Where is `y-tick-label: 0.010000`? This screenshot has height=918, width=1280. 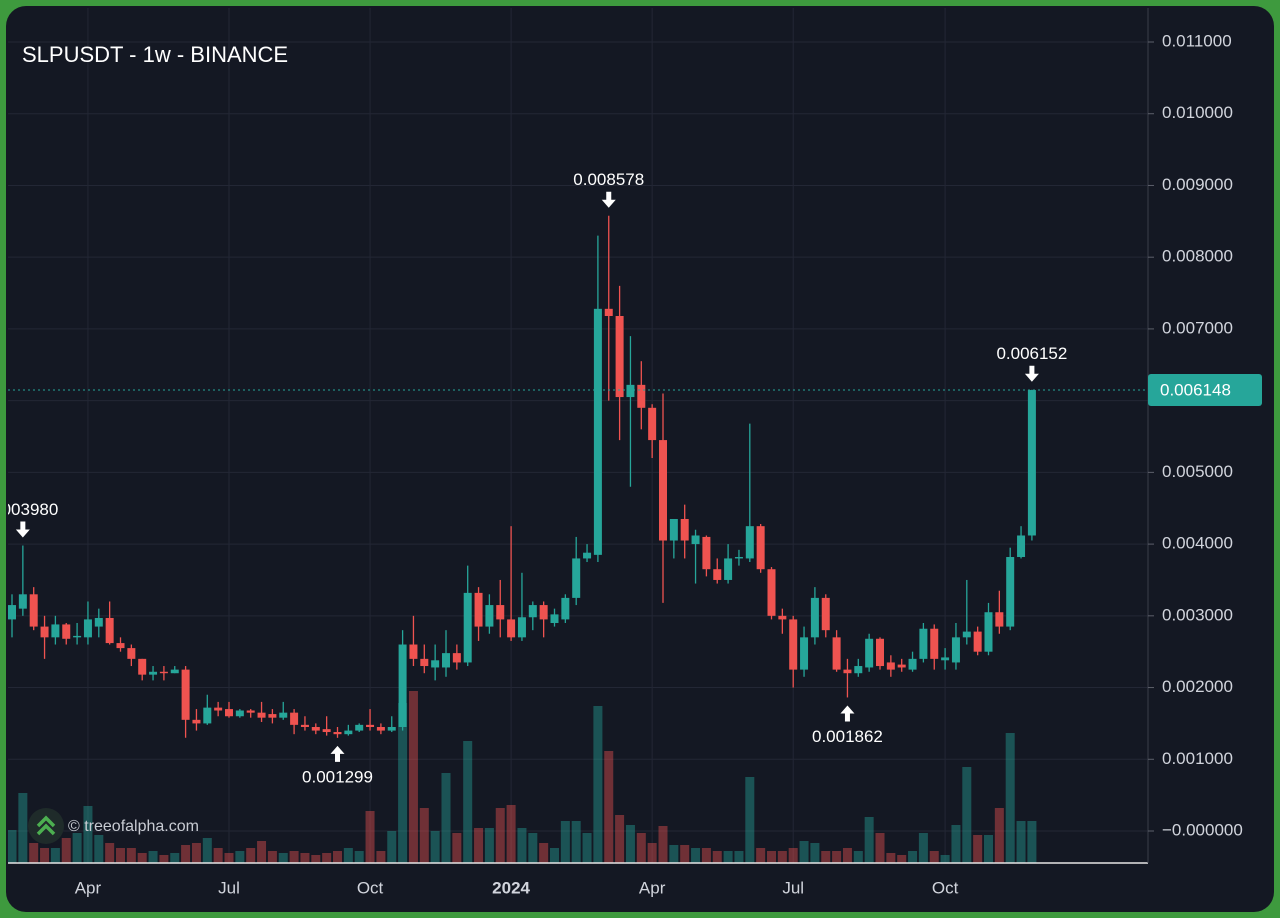
y-tick-label: 0.010000 is located at coordinates (1197, 112).